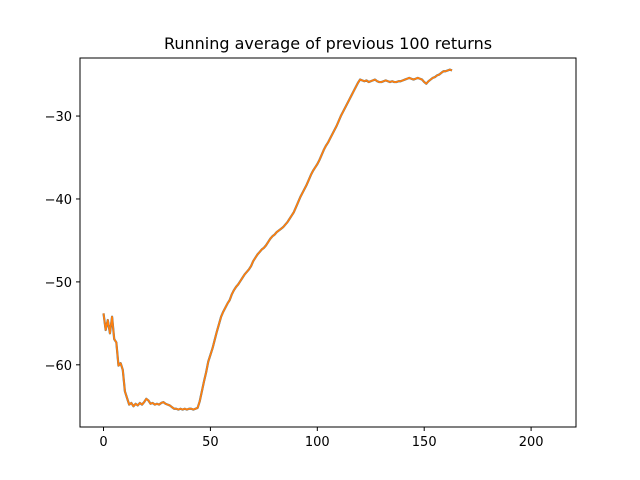 The image size is (640, 480). Describe the element at coordinates (58, 200) in the screenshot. I see `y-tick-label: −40` at that location.